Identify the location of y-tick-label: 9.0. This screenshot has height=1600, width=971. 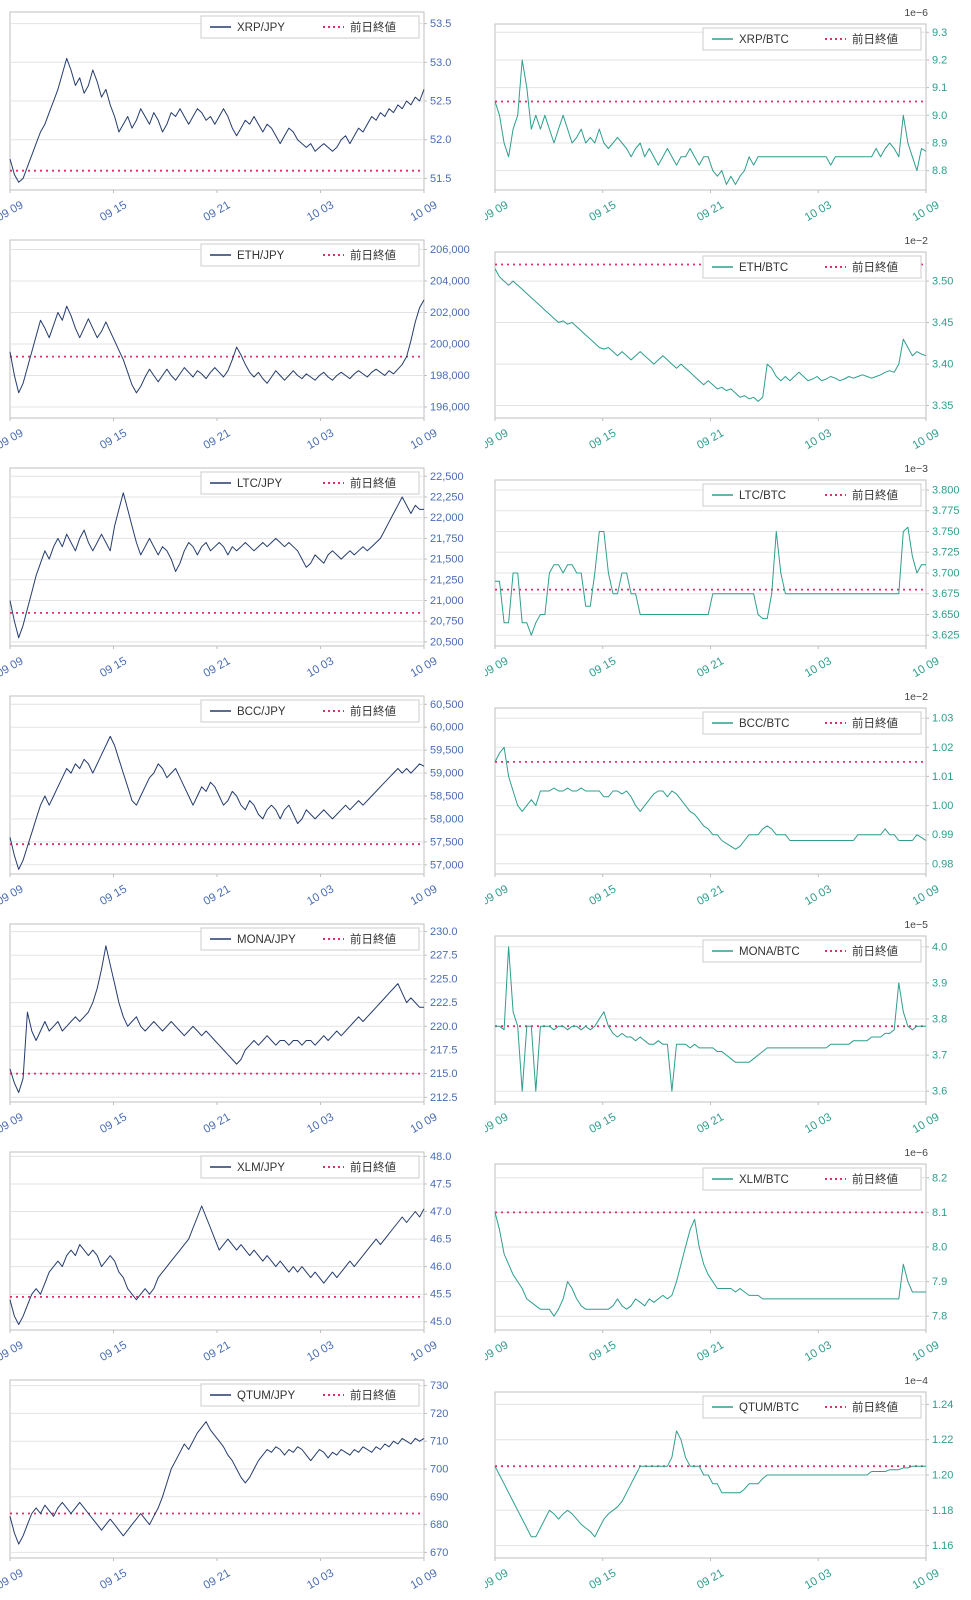
(939, 116).